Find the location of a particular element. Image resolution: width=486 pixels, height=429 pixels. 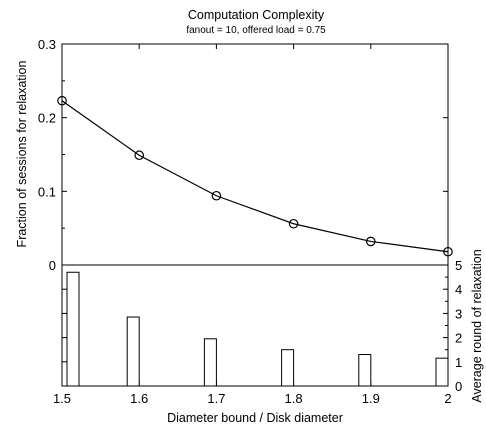

top-y-axis-label: Fraction of sessions for relaxation is located at coordinates (22, 154).